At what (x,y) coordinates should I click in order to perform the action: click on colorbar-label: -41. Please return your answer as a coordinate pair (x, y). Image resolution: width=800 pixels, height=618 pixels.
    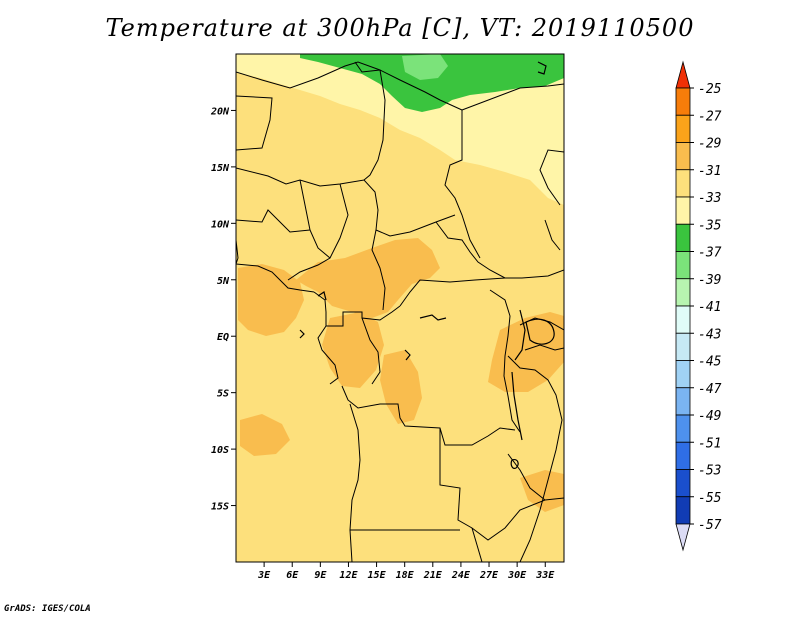
    Looking at the image, I should click on (709, 307).